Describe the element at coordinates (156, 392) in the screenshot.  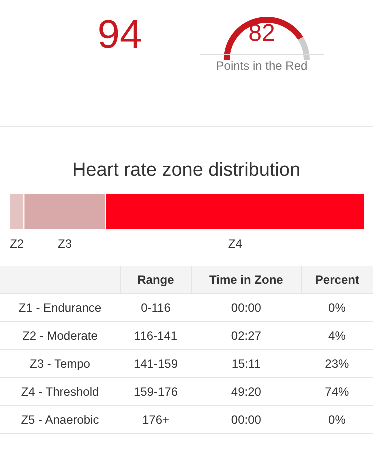
I see `text: 159-176` at that location.